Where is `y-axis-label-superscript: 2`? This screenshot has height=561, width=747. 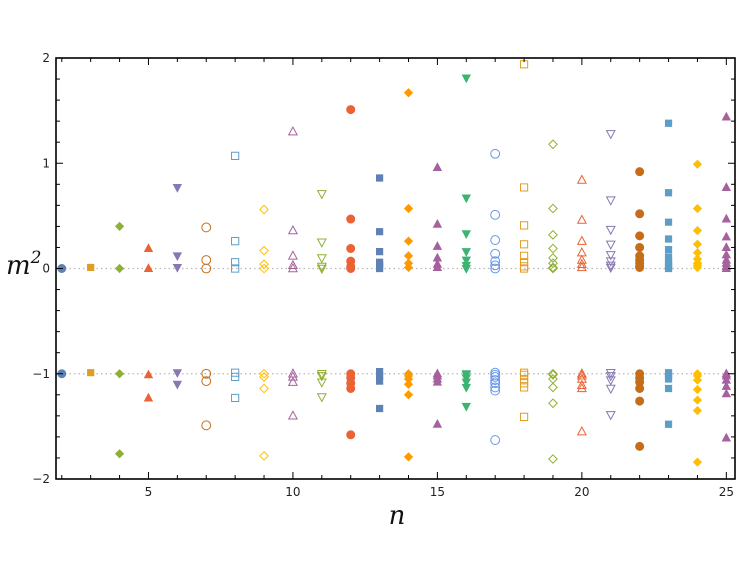
y-axis-label-superscript: 2 is located at coordinates (36, 258).